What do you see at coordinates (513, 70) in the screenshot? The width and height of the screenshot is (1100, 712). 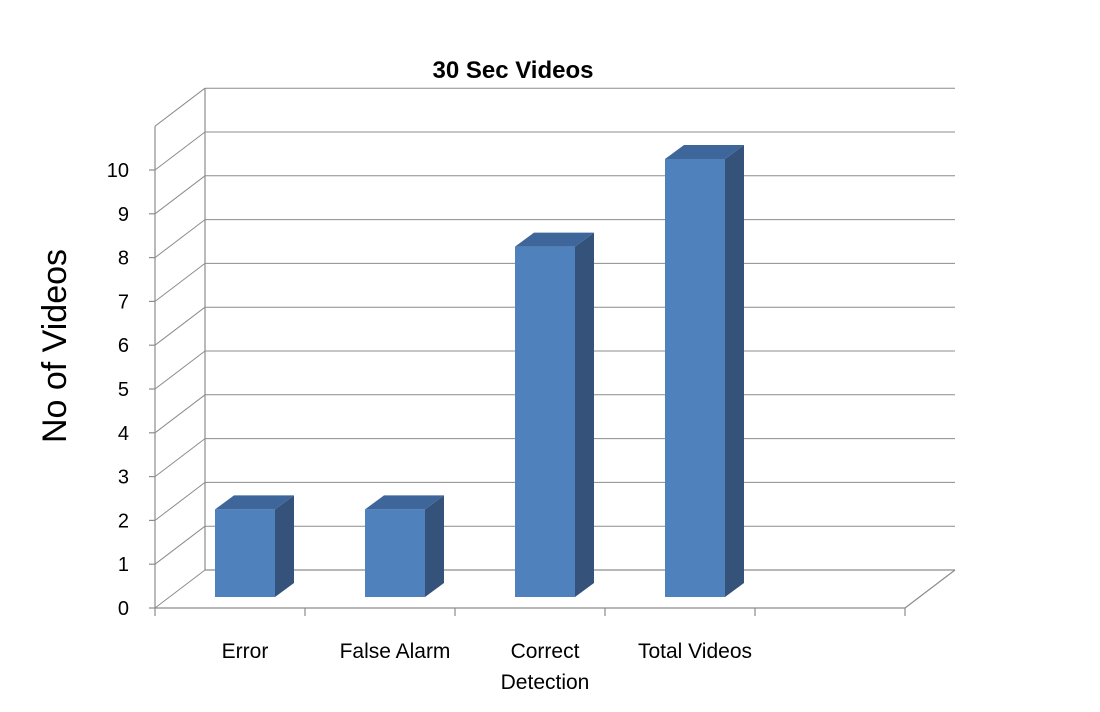 I see `chart-title: 30 Sec Videos` at bounding box center [513, 70].